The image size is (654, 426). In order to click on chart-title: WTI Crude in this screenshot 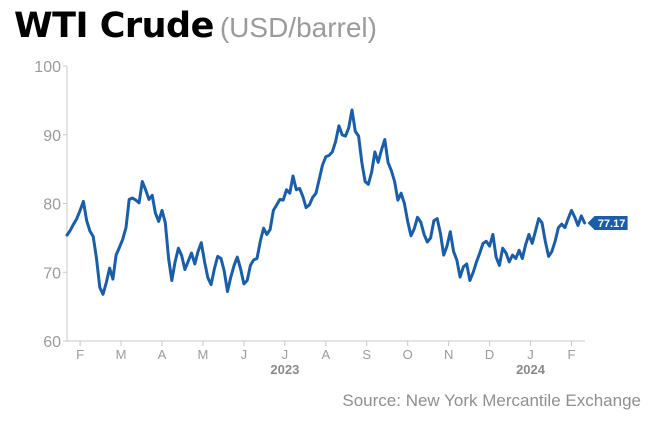, I will do `click(114, 26)`.